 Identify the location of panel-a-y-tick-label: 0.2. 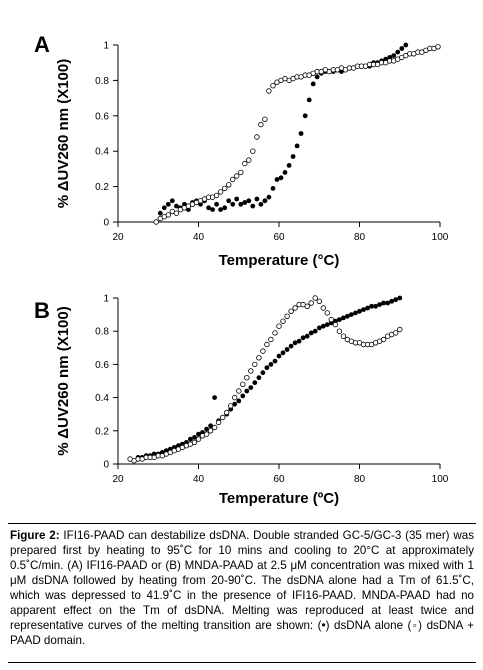
(102, 187).